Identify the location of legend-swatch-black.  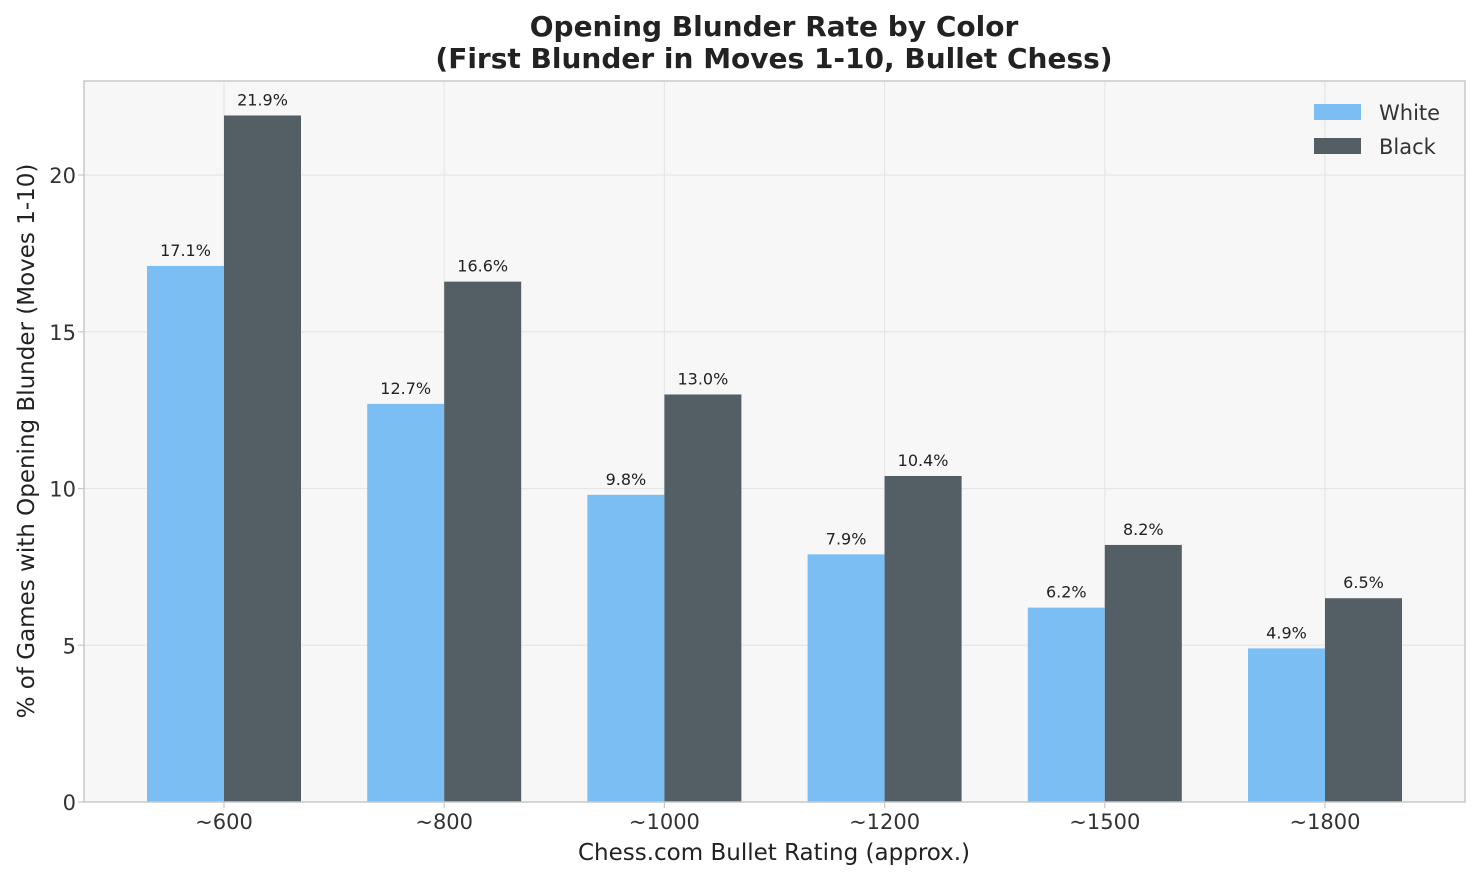
(1337, 146).